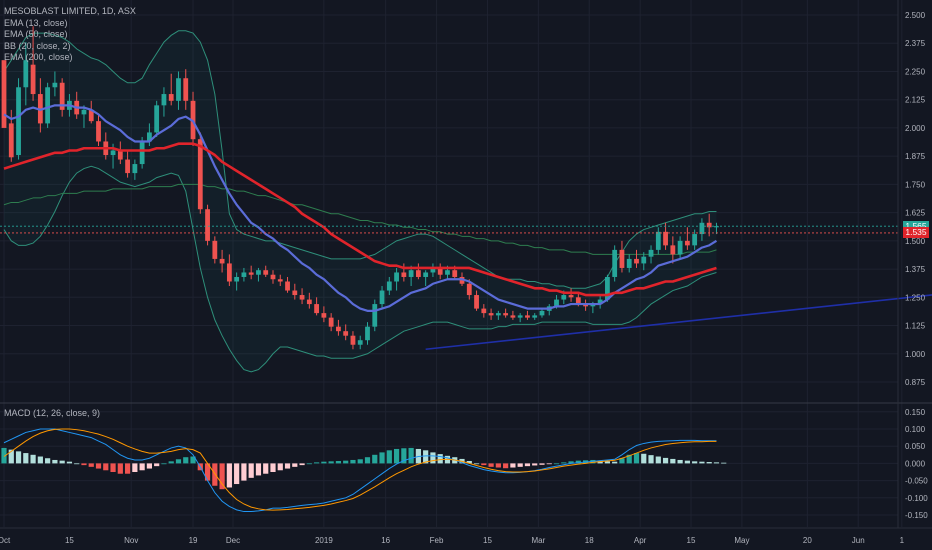 This screenshot has height=550, width=932. I want to click on macd-legend: MACD (12, 26, close, 9), so click(52, 413).